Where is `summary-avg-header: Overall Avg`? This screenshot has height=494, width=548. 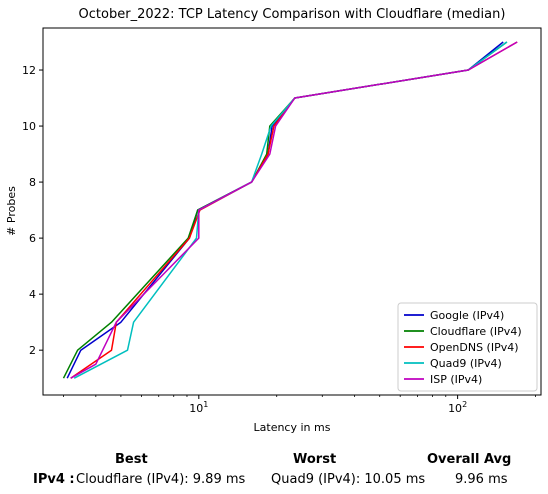
summary-avg-header: Overall Avg is located at coordinates (469, 459).